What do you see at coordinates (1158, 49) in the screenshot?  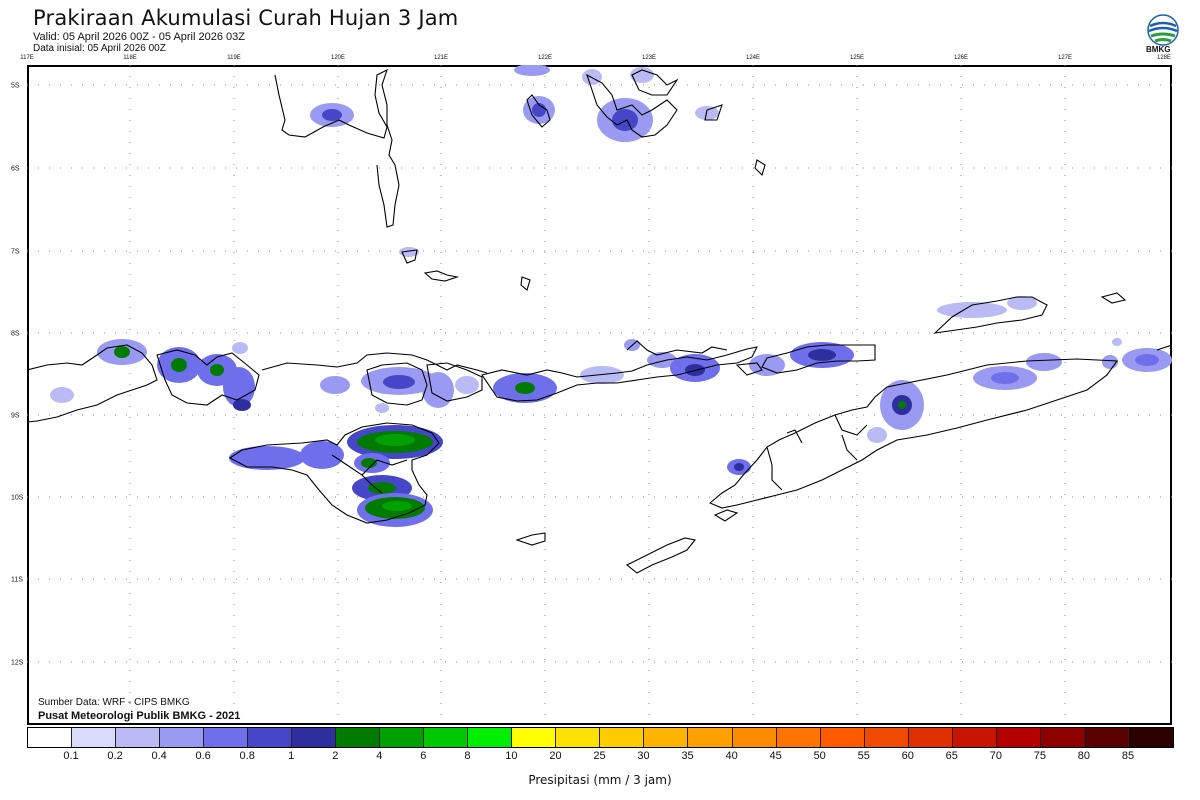 I see `logo-text: BMKG` at bounding box center [1158, 49].